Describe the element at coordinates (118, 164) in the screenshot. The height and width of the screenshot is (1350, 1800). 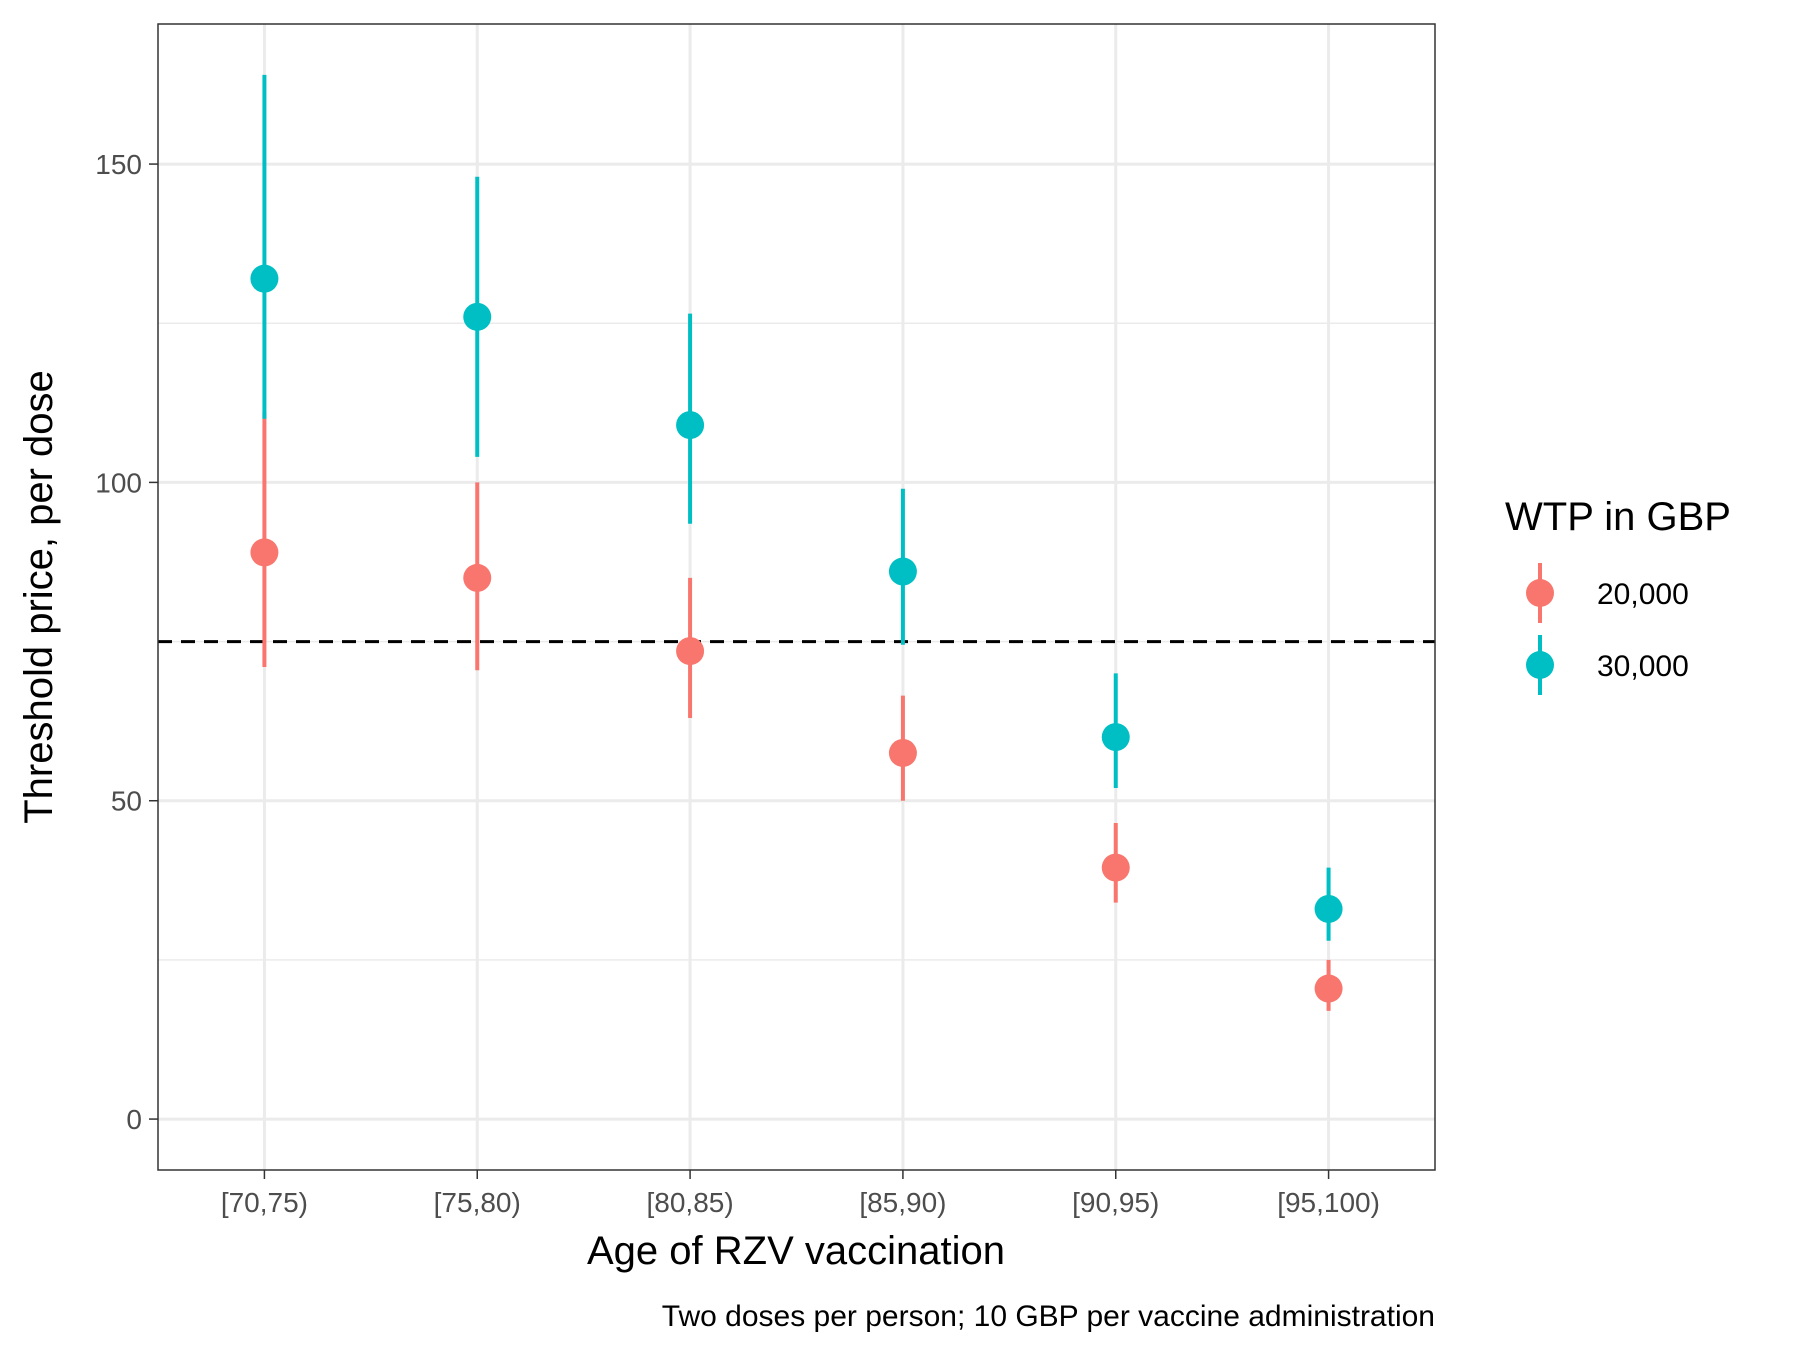
I see `y-tick-label: 150` at that location.